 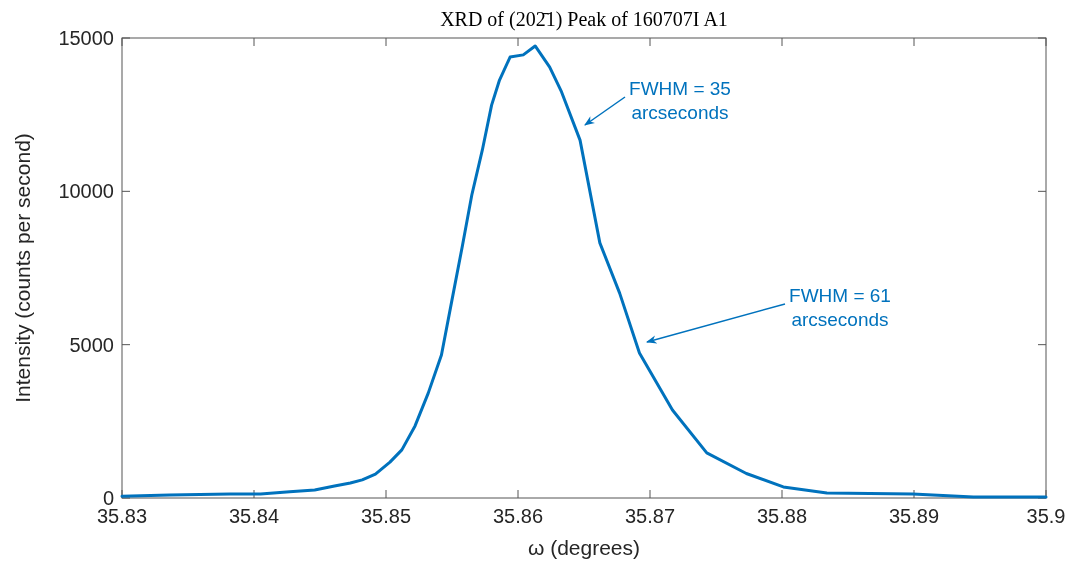 What do you see at coordinates (680, 100) in the screenshot?
I see `annotation: FWHM = 35 arcseconds` at bounding box center [680, 100].